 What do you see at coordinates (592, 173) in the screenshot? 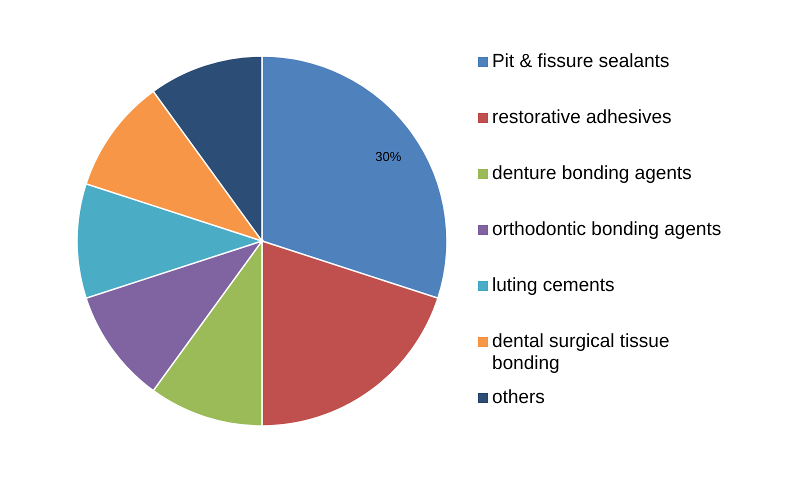
I see `legend-label: denture bonding agents` at bounding box center [592, 173].